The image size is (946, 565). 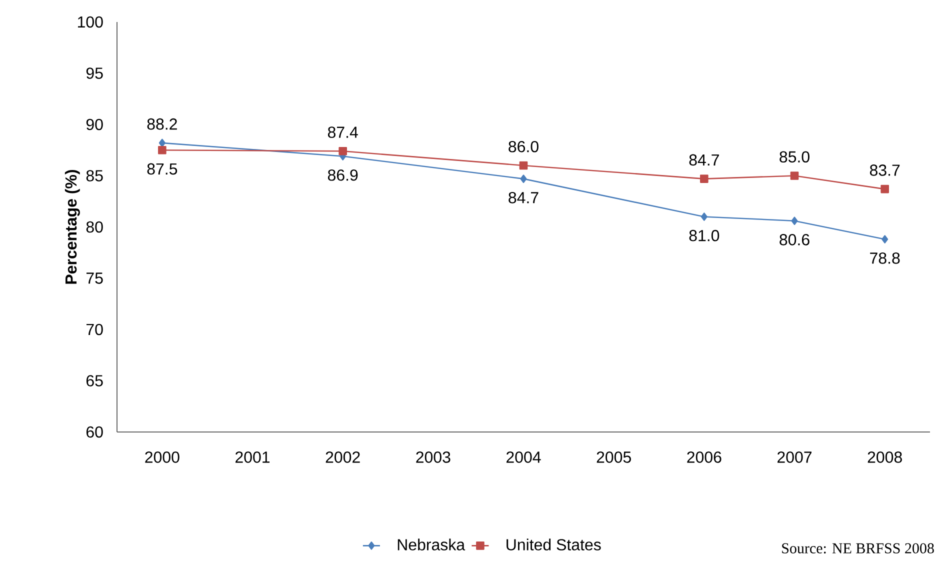 I want to click on data-label: 86.9, so click(x=343, y=175).